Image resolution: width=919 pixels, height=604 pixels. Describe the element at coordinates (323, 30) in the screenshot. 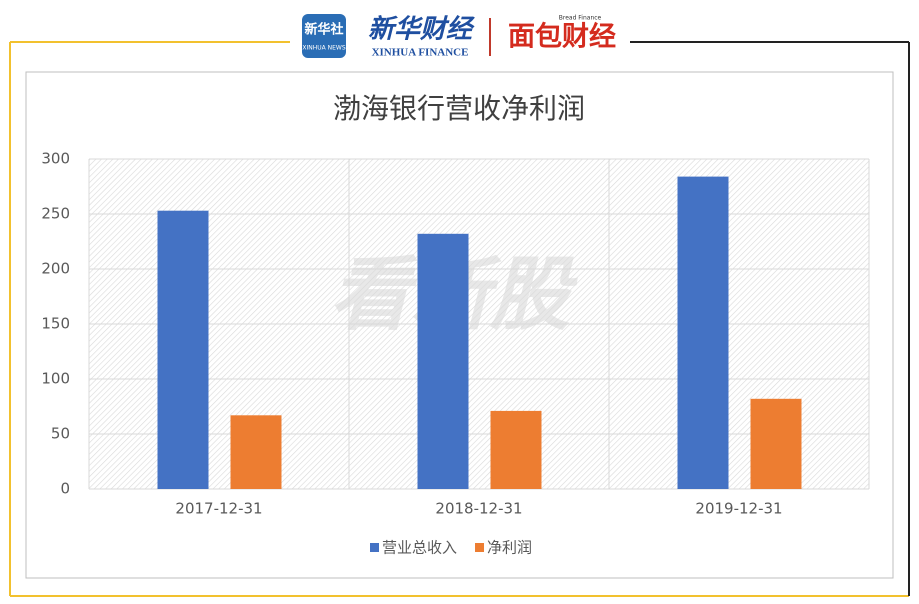

I see `xinhua-logo: 新华社` at that location.